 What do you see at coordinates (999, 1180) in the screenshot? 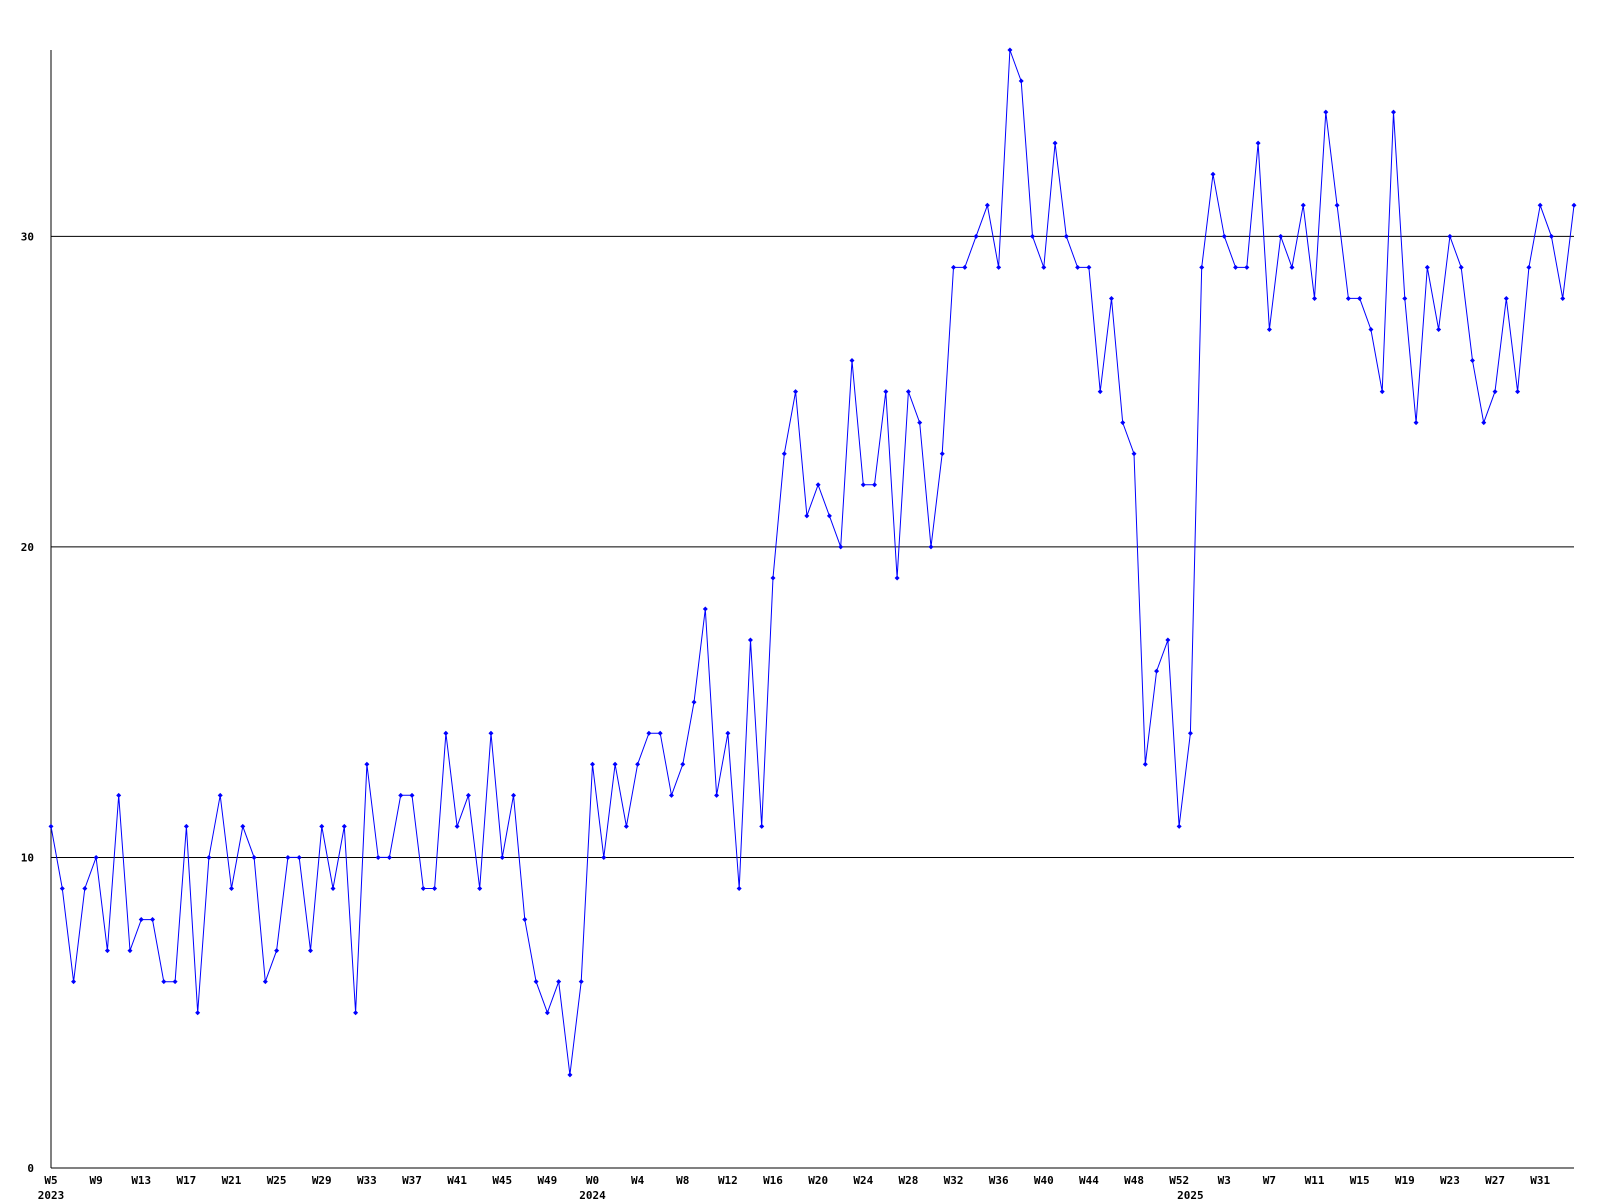
I see `x-tick-label: W36` at bounding box center [999, 1180].